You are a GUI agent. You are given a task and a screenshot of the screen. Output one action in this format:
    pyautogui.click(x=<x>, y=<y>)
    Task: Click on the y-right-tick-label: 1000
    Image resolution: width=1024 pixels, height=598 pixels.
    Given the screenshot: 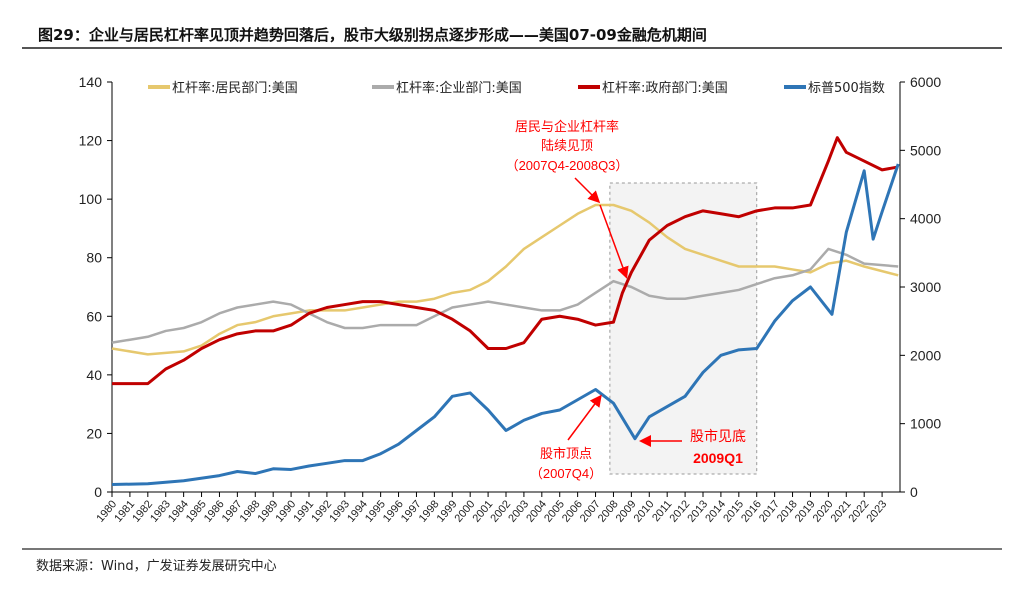 What is the action you would take?
    pyautogui.click(x=925, y=424)
    